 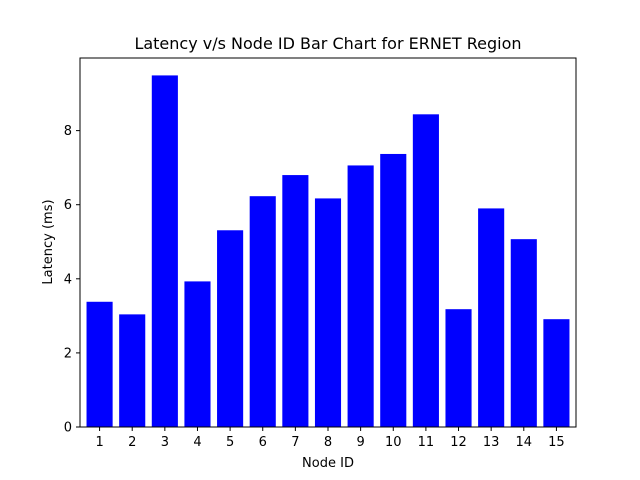 What do you see at coordinates (328, 442) in the screenshot?
I see `x-tick-label: 8` at bounding box center [328, 442].